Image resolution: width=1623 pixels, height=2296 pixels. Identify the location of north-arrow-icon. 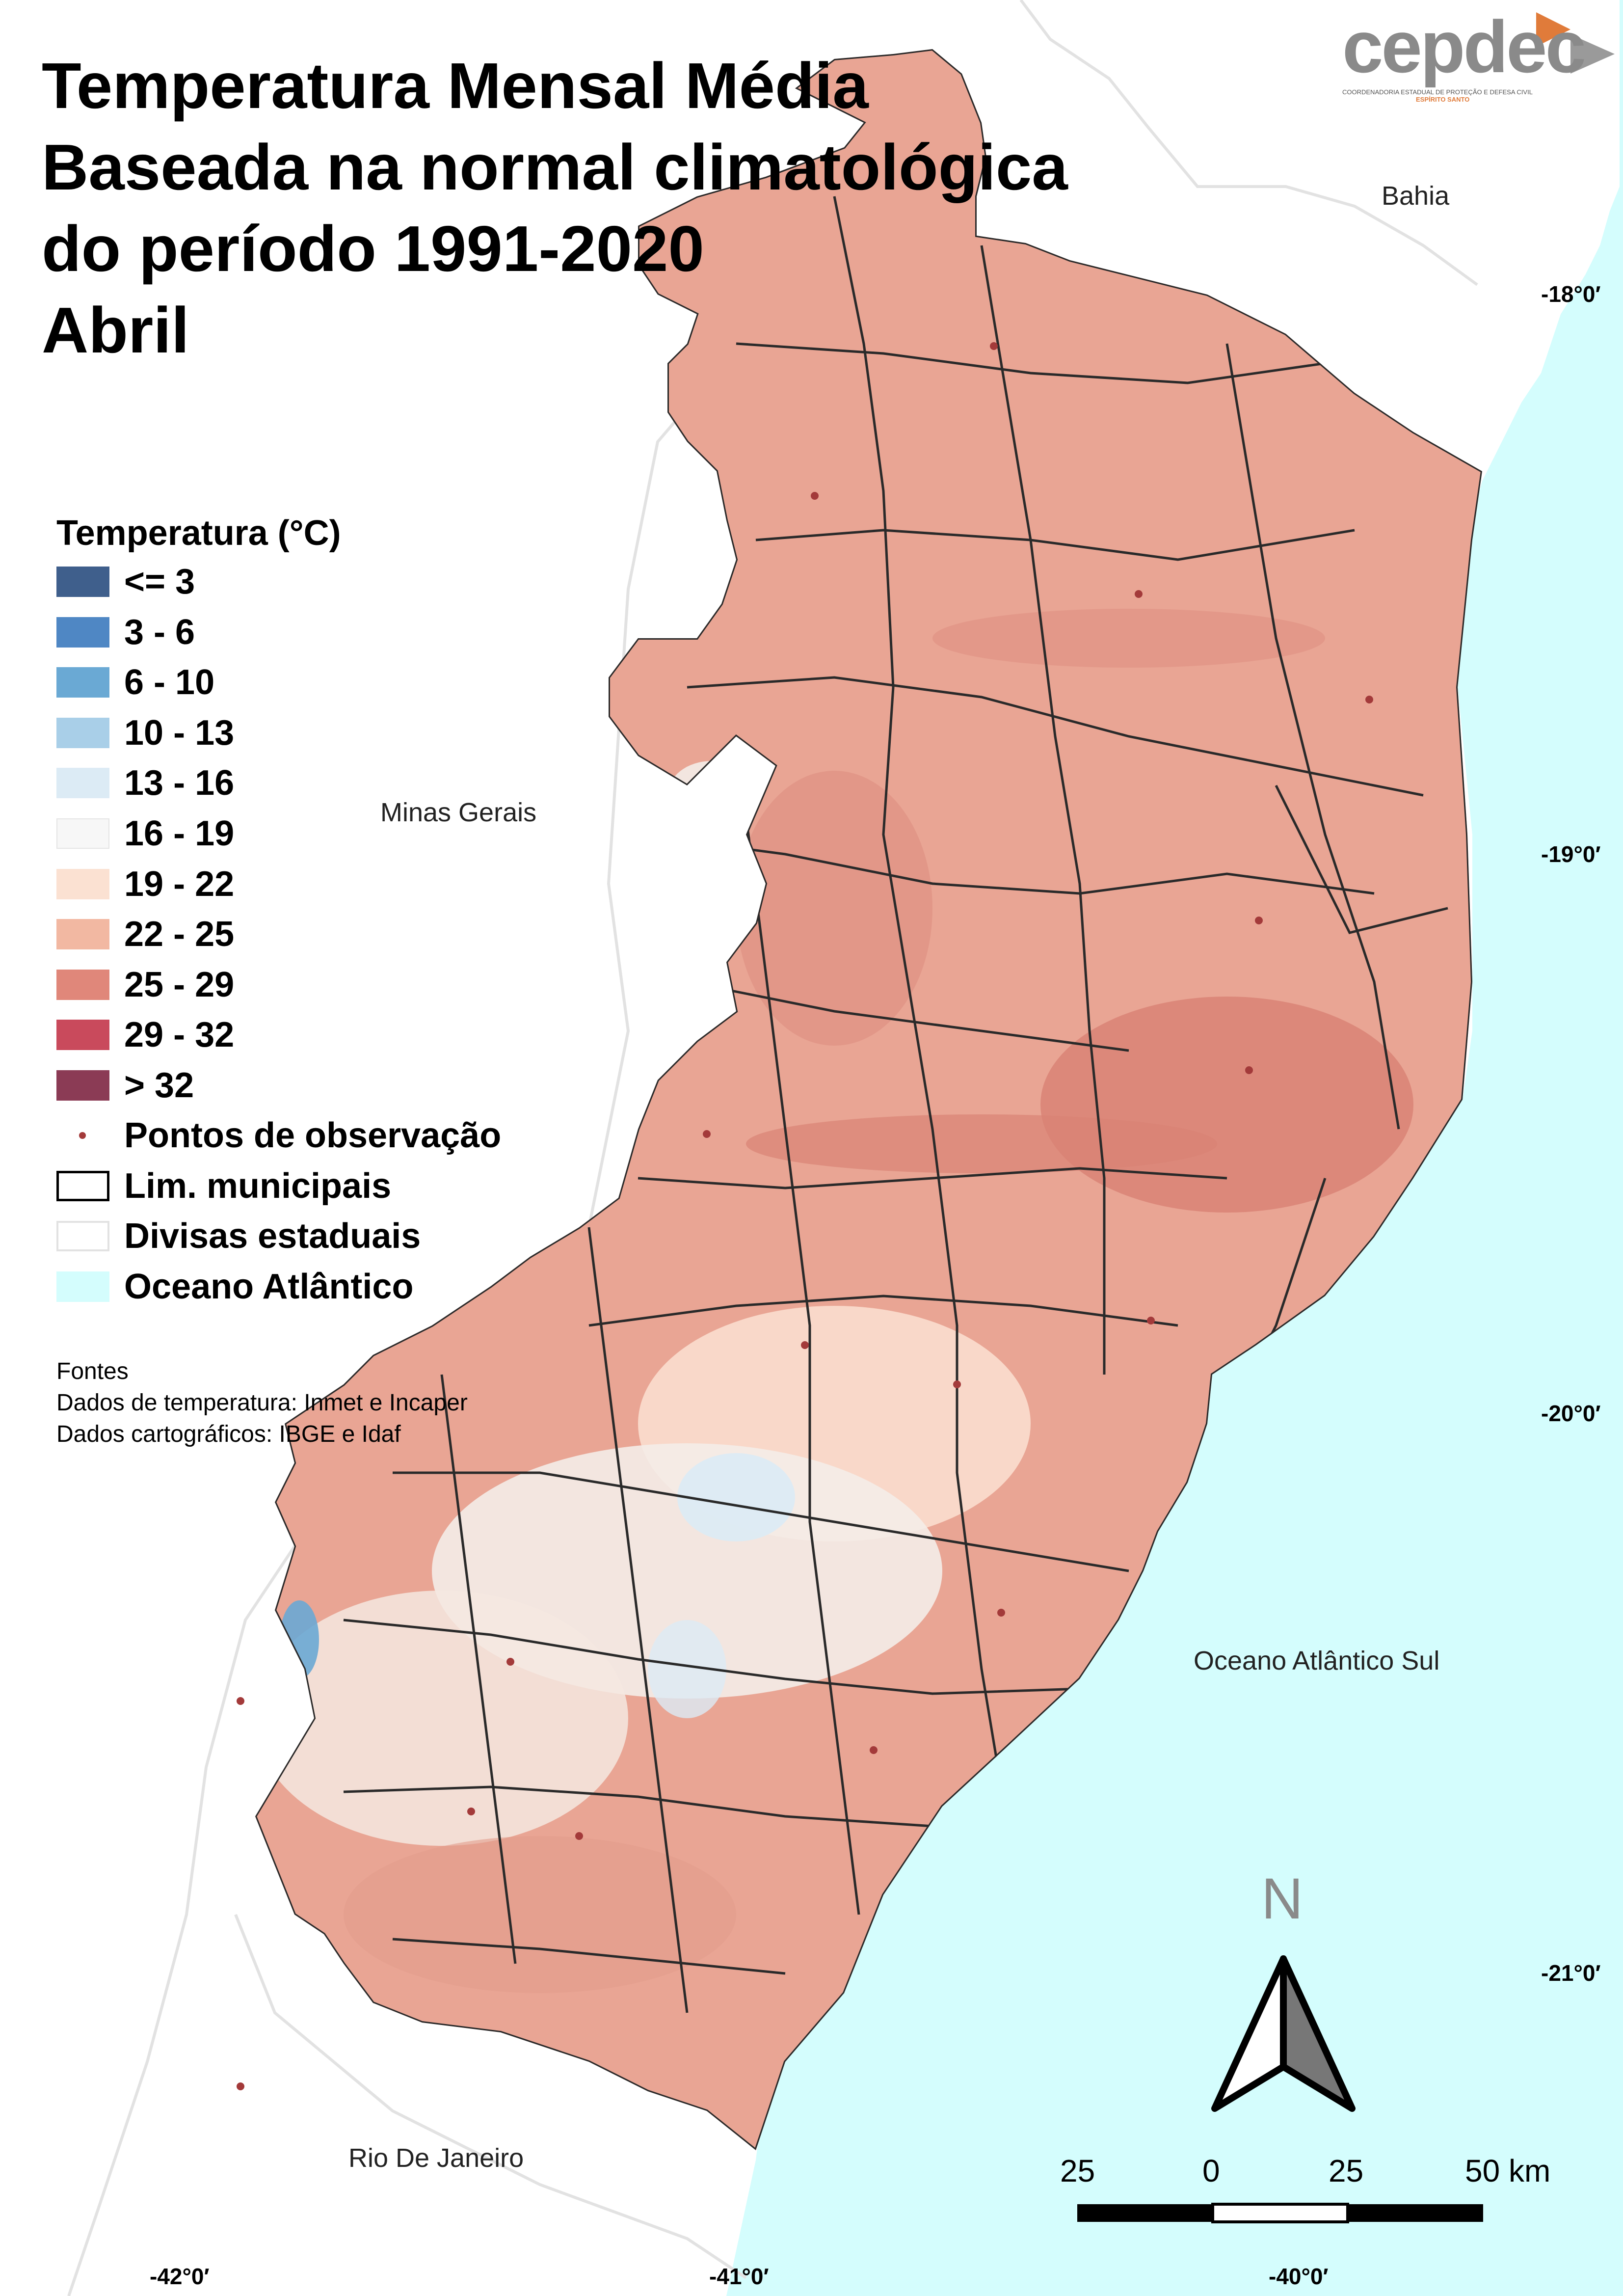
(1283, 2033).